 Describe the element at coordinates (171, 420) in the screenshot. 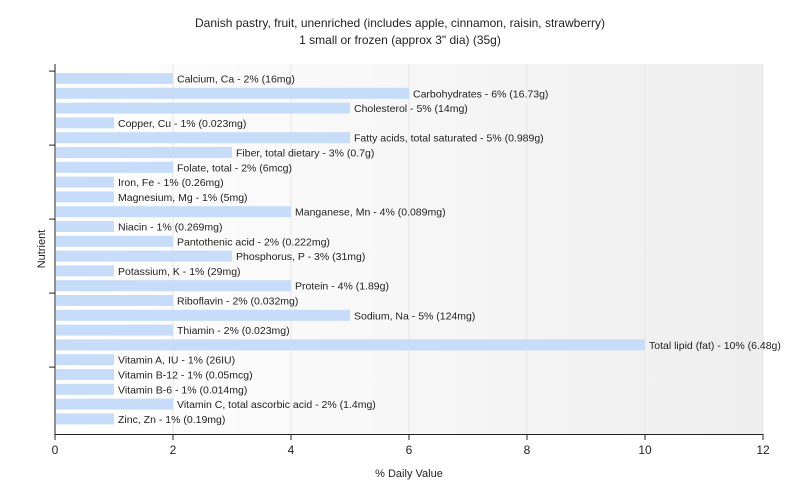

I see `bar-label: Zinc, Zn - 1% (0.19mg)` at that location.